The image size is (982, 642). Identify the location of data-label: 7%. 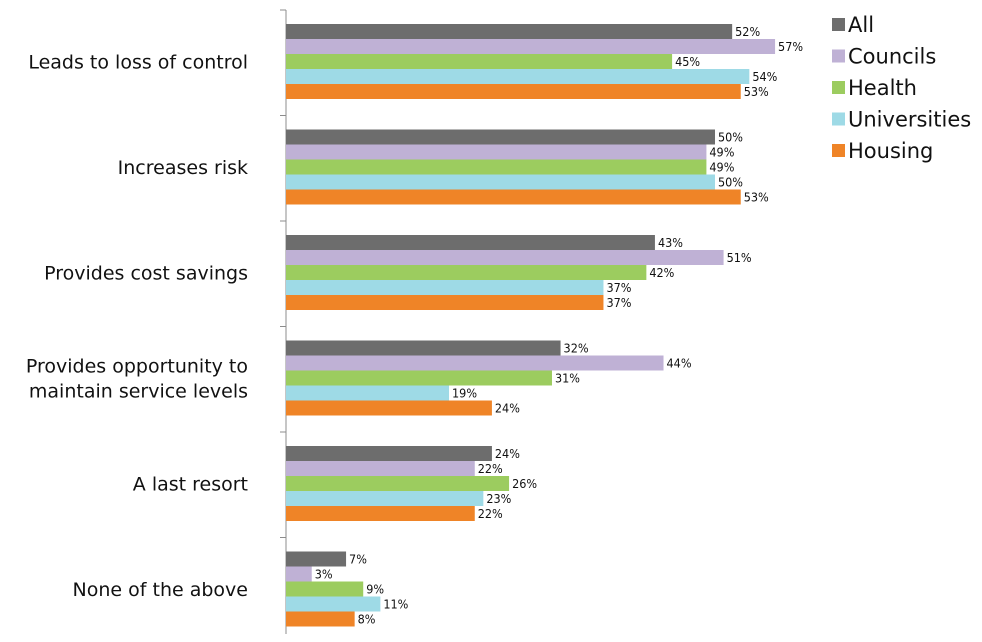
(358, 559).